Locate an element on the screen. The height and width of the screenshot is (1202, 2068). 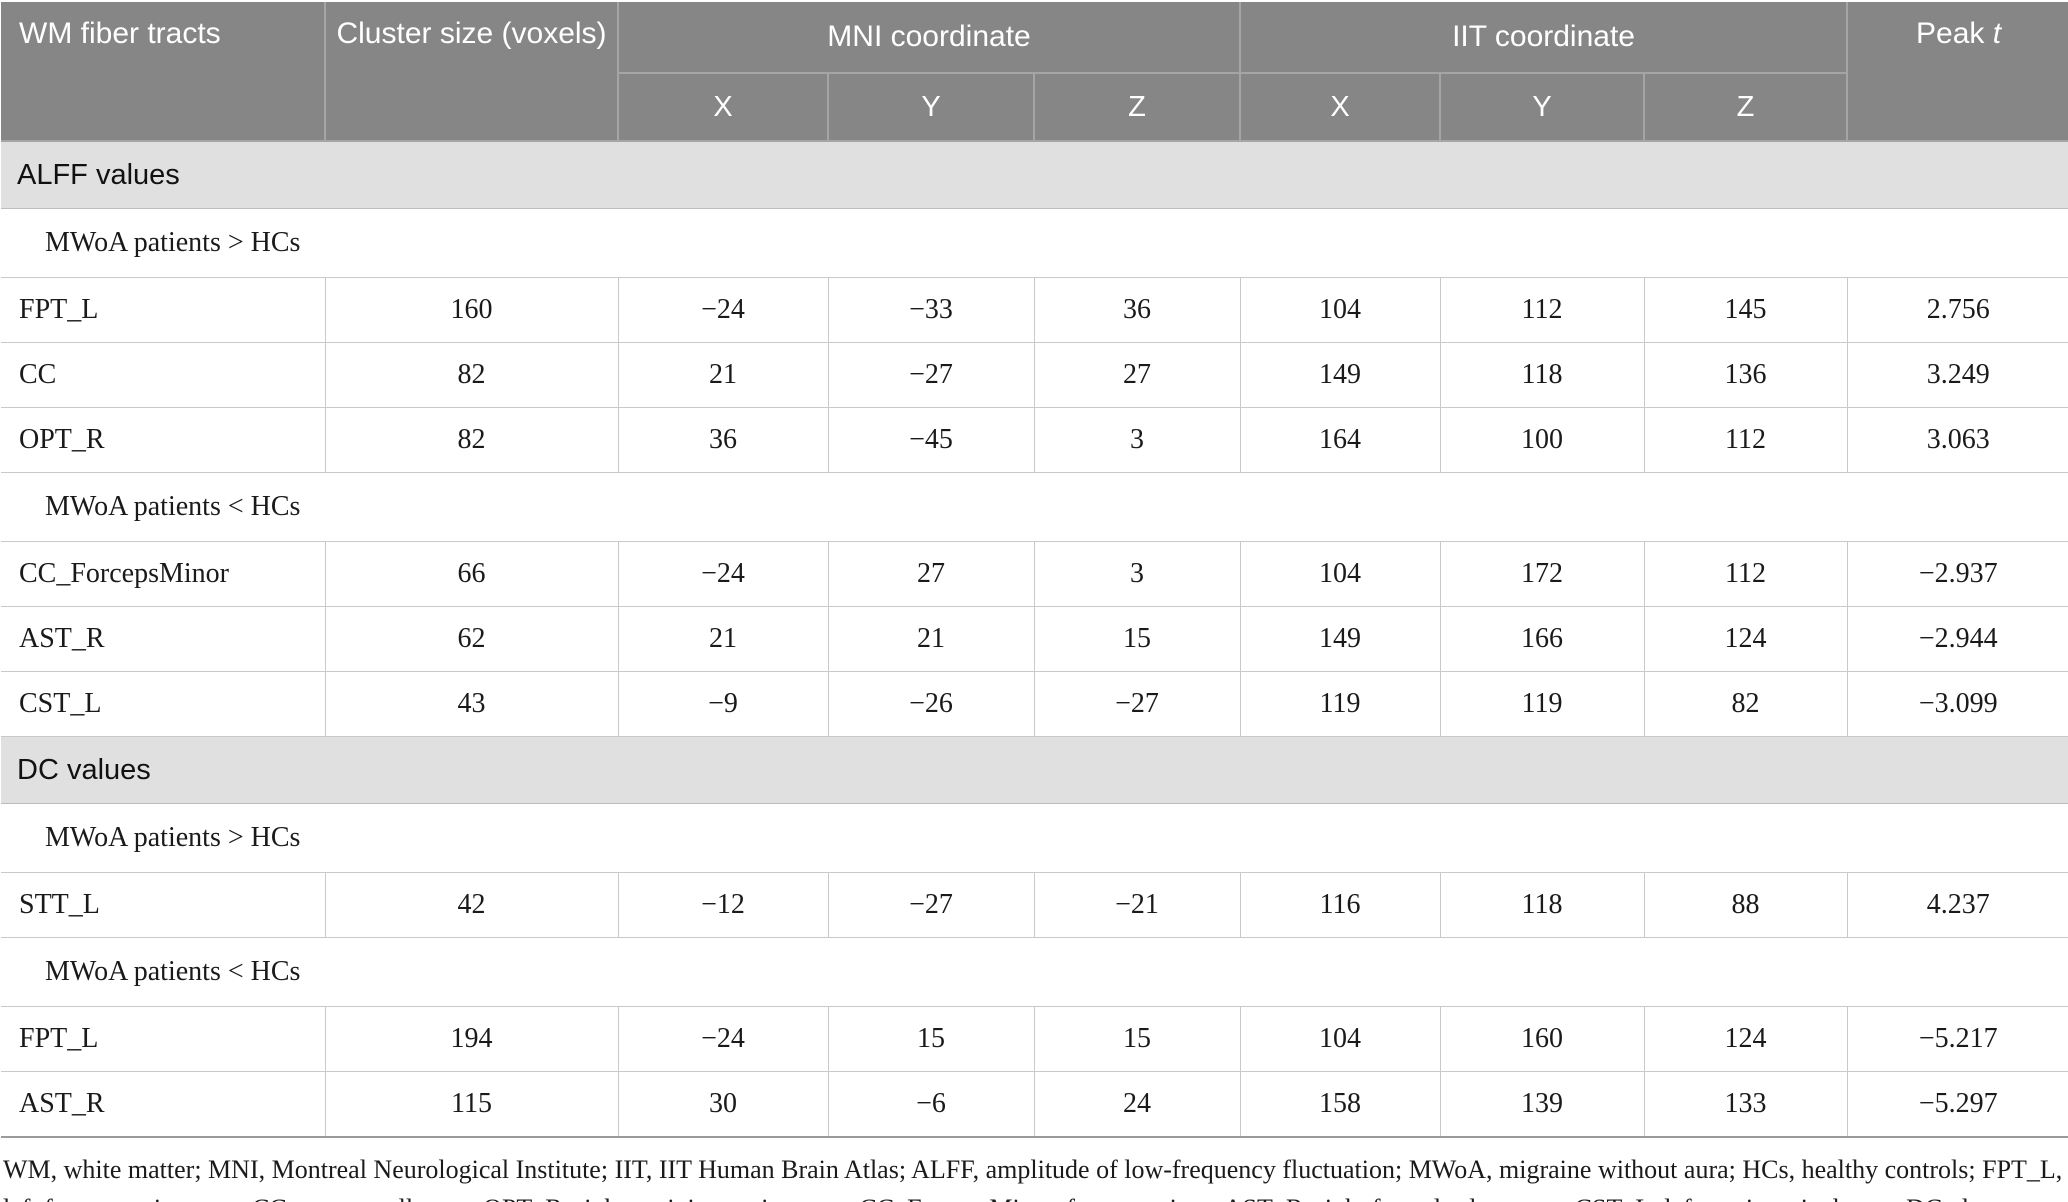
cell-tract: CST_L is located at coordinates (163, 704).